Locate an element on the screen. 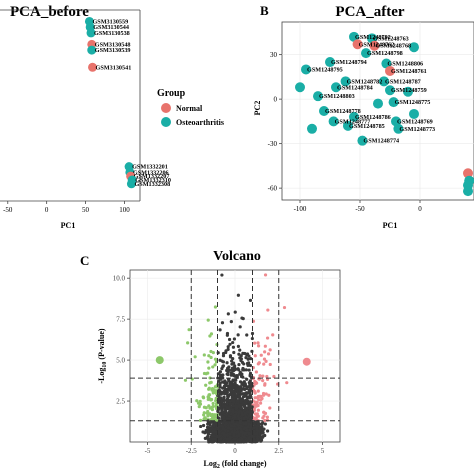 Image resolution: width=474 pixels, height=474 pixels. panel-a-axes is located at coordinates (70, 105).